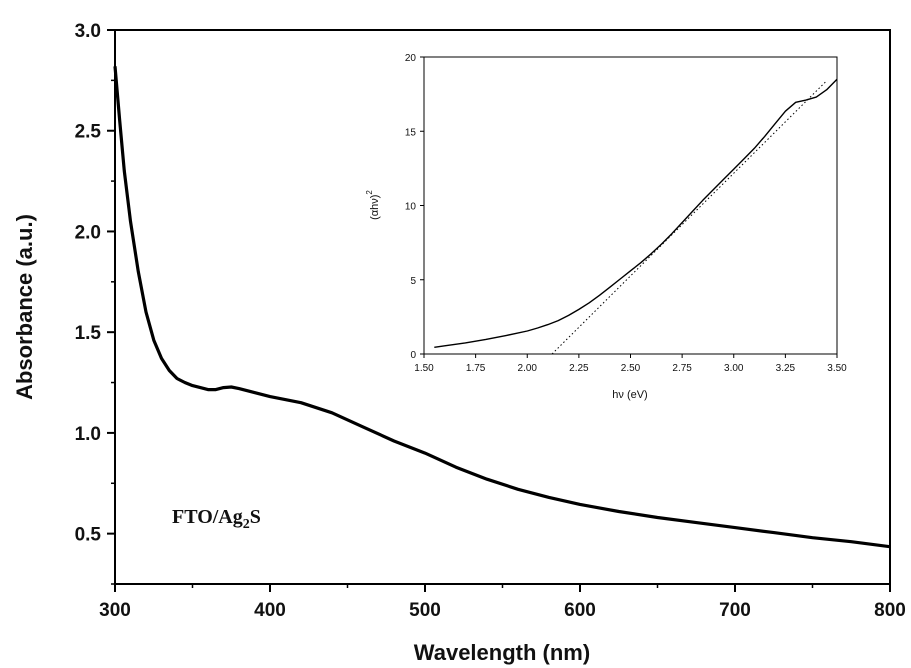 The width and height of the screenshot is (911, 668). I want to click on main-x-tick-label: 500, so click(425, 610).